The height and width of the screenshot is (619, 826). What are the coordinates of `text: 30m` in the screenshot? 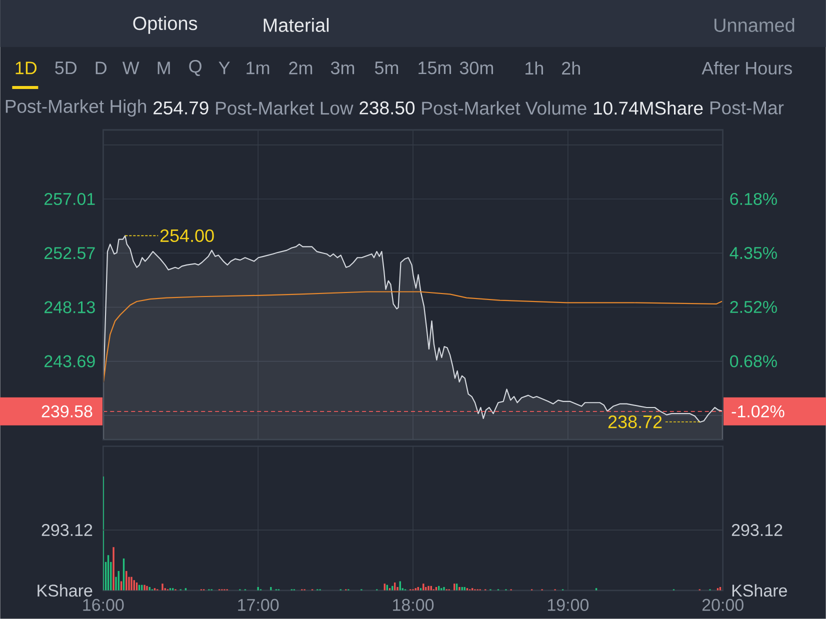 It's located at (476, 68).